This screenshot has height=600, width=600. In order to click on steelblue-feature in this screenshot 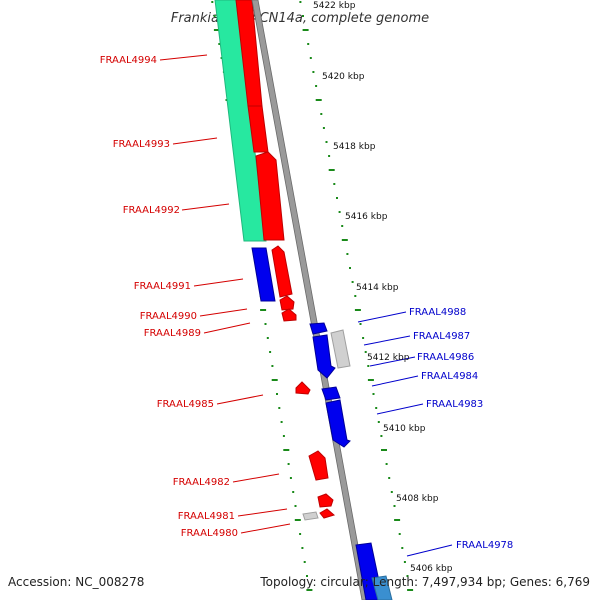, I will do `click(382, 587)`.